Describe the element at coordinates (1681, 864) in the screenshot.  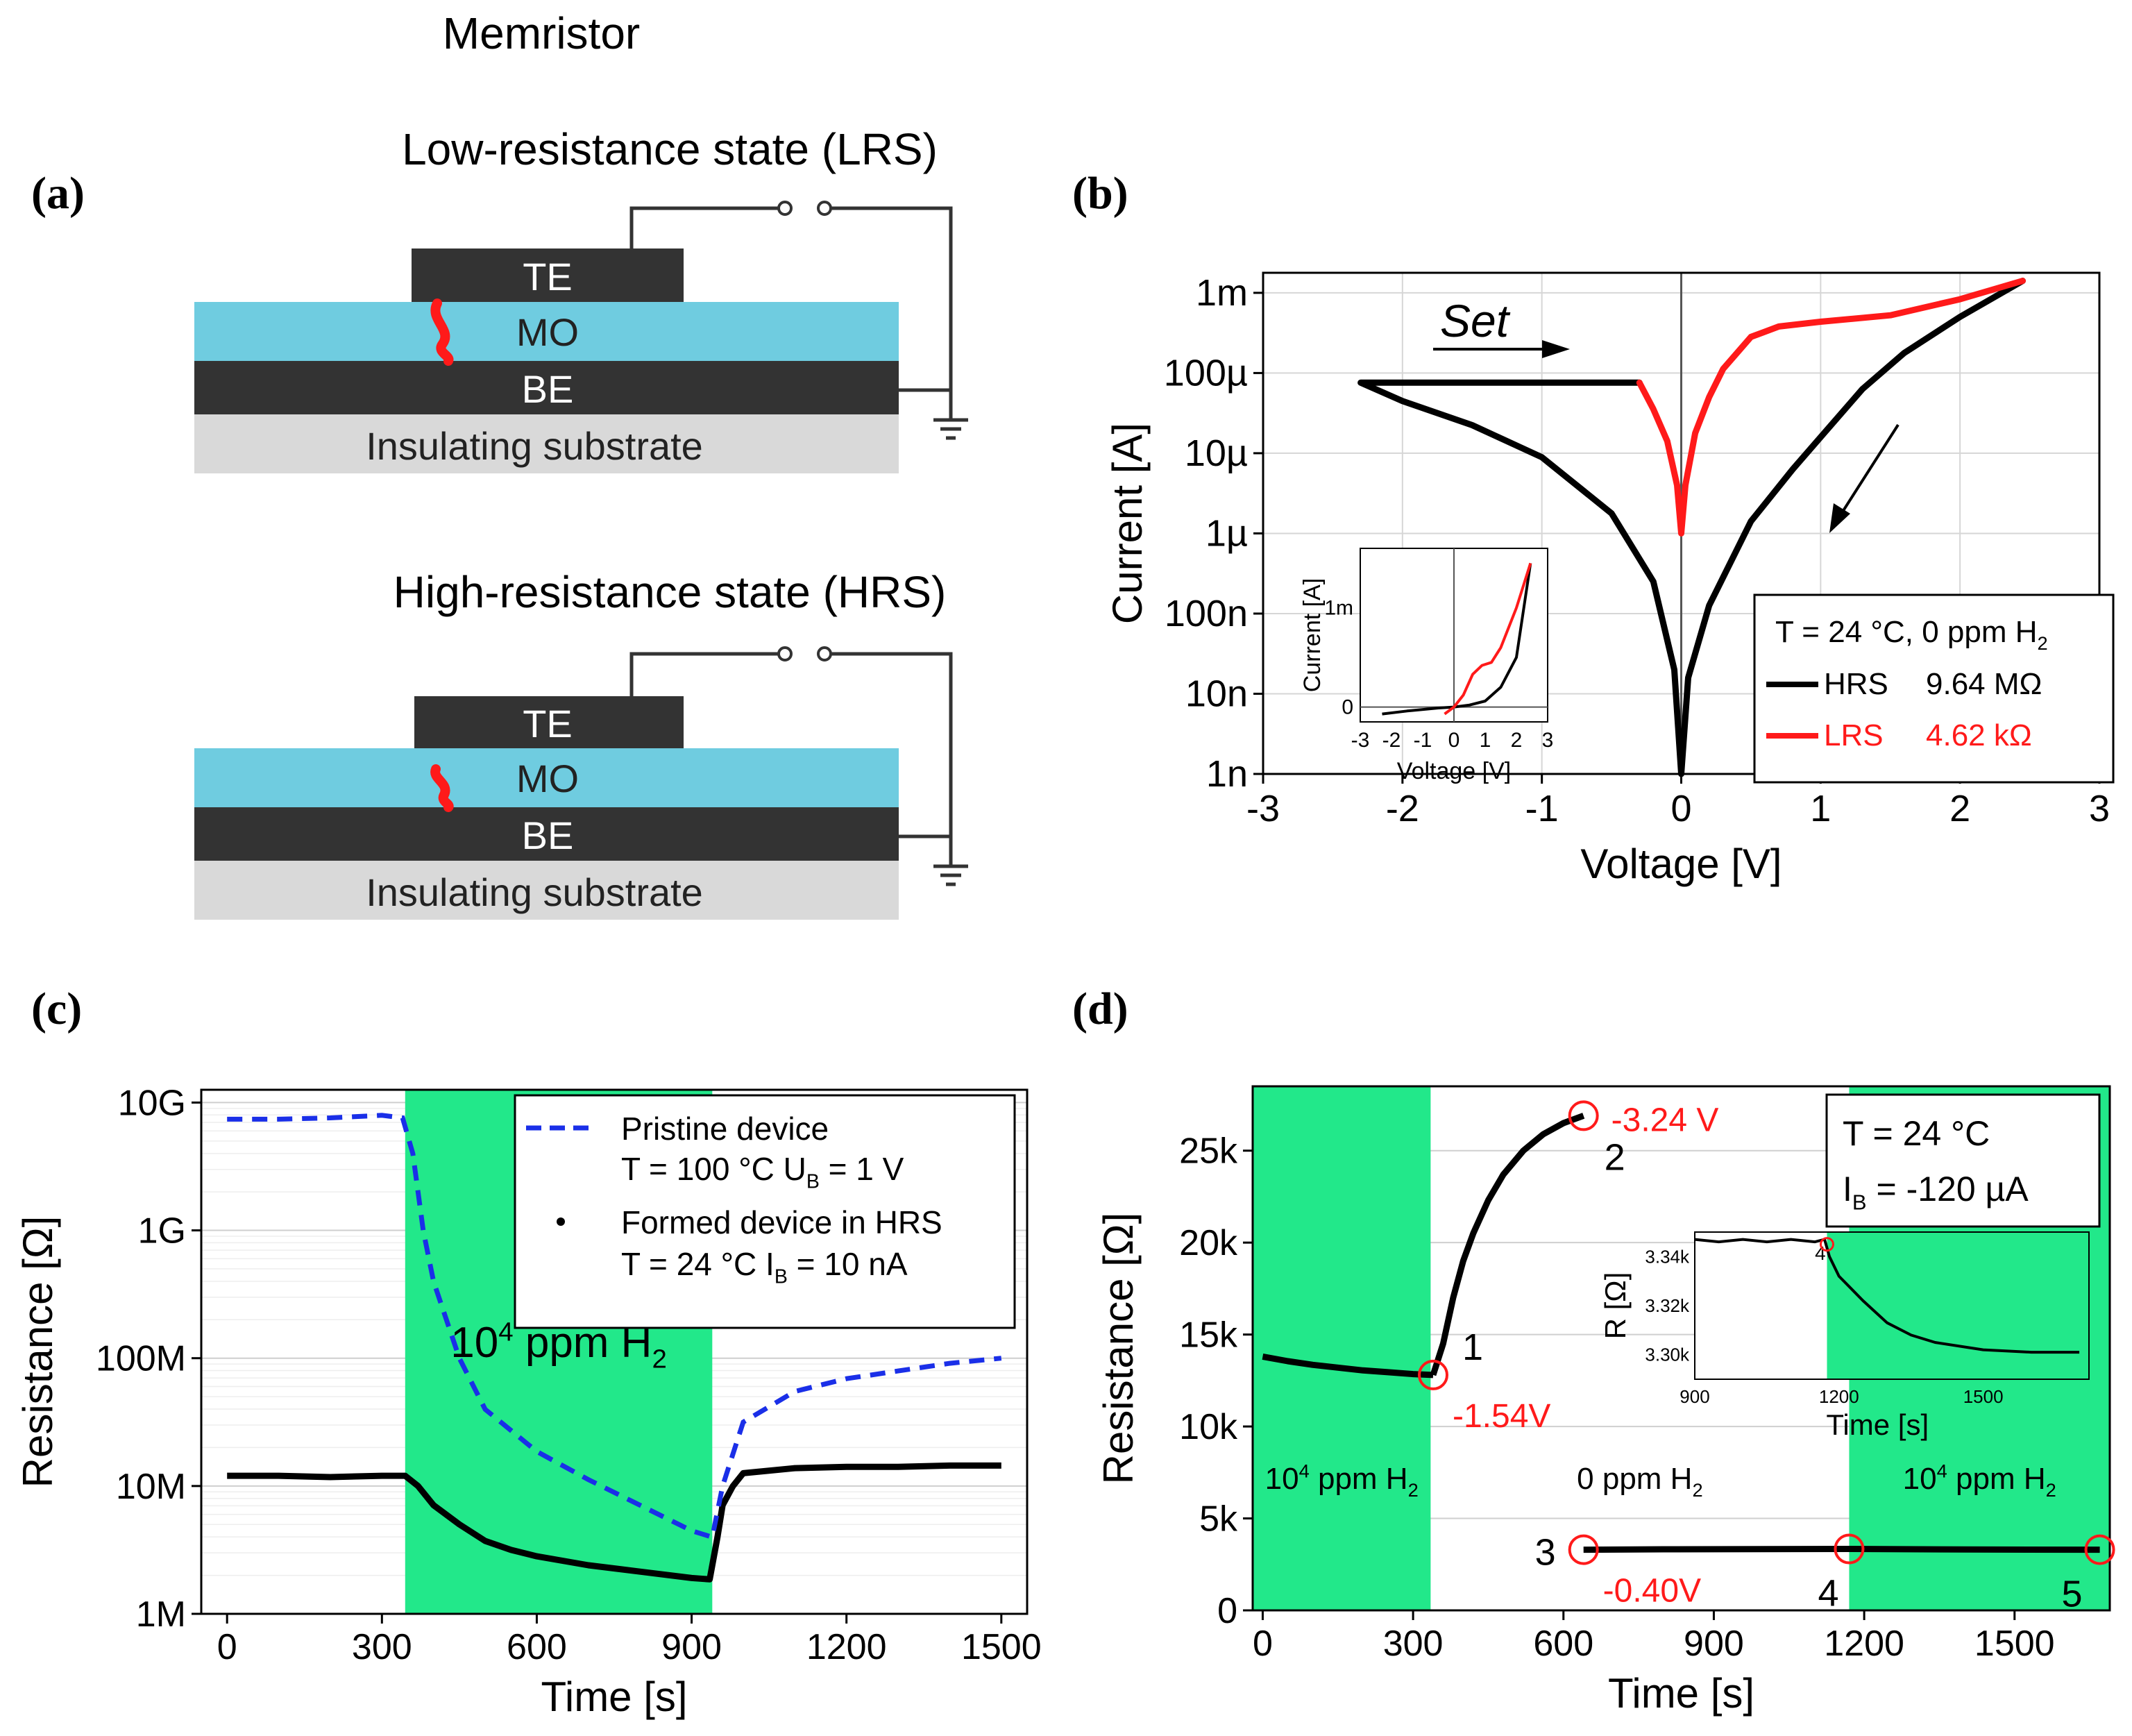
I see `x-axis-label: Voltage [V]` at that location.